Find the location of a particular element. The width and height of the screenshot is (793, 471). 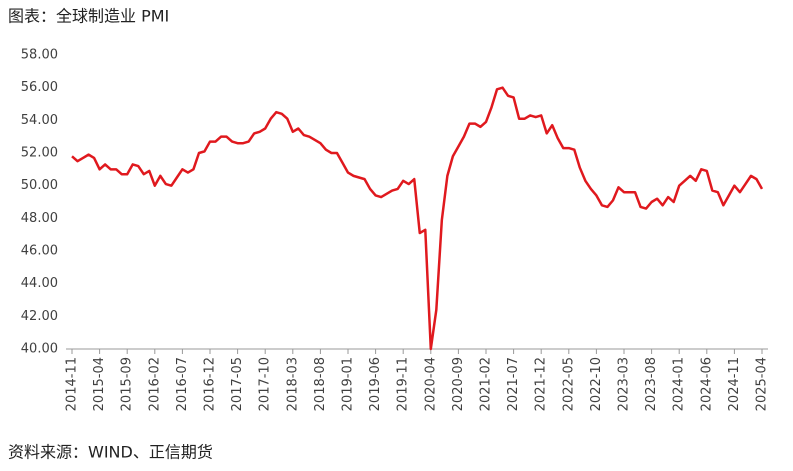

x-tick-label: 2015-09 is located at coordinates (127, 384).